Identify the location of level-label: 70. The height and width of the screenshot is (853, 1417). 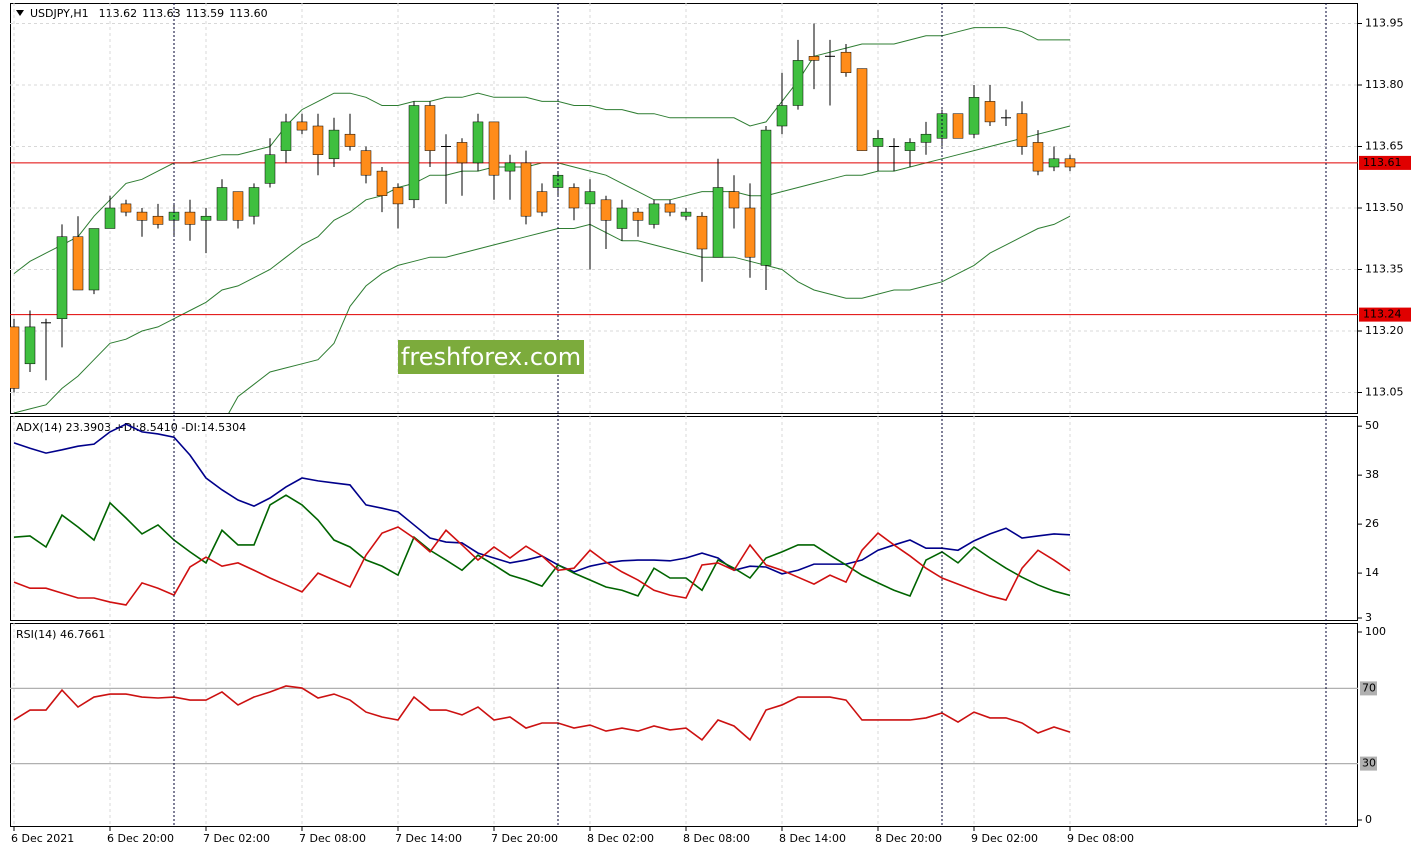
(1369, 687).